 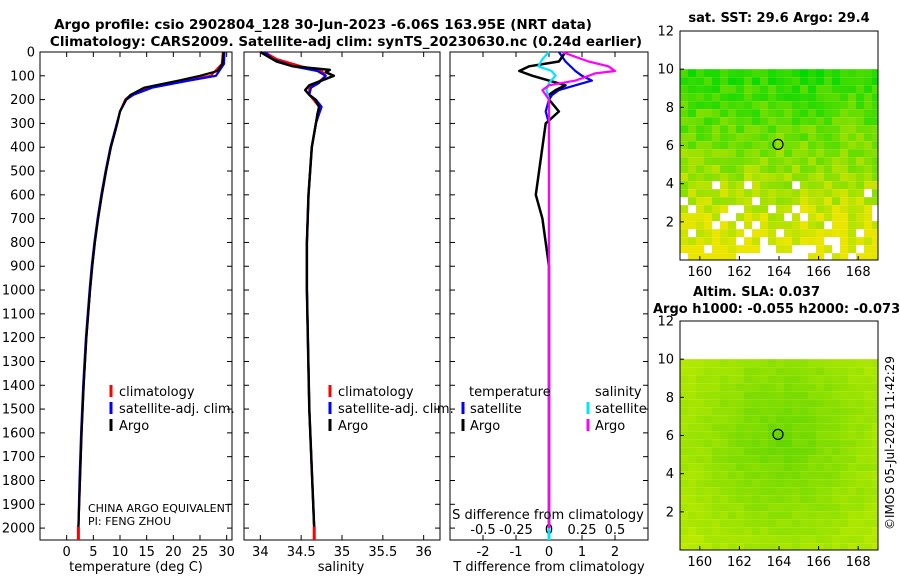 What do you see at coordinates (858, 272) in the screenshot?
I see `x-tick-label: 168` at bounding box center [858, 272].